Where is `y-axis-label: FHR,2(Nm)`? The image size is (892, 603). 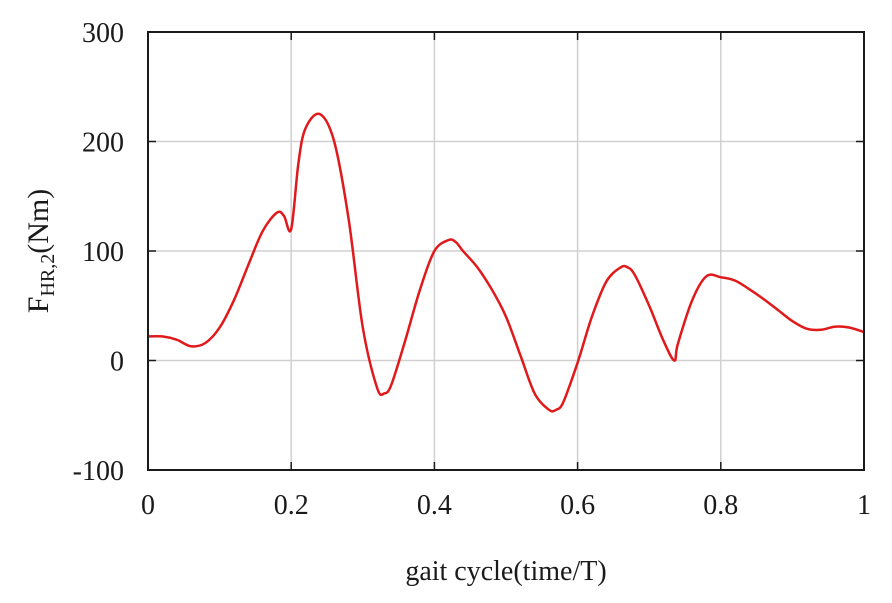 y-axis-label: FHR,2(Nm) is located at coordinates (40, 251).